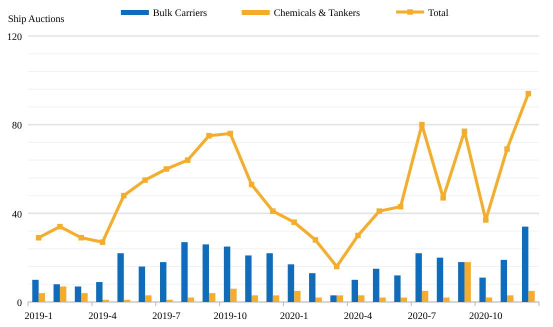 Image resolution: width=553 pixels, height=327 pixels. Describe the element at coordinates (485, 316) in the screenshot. I see `x-tick-label: 2020-10` at that location.